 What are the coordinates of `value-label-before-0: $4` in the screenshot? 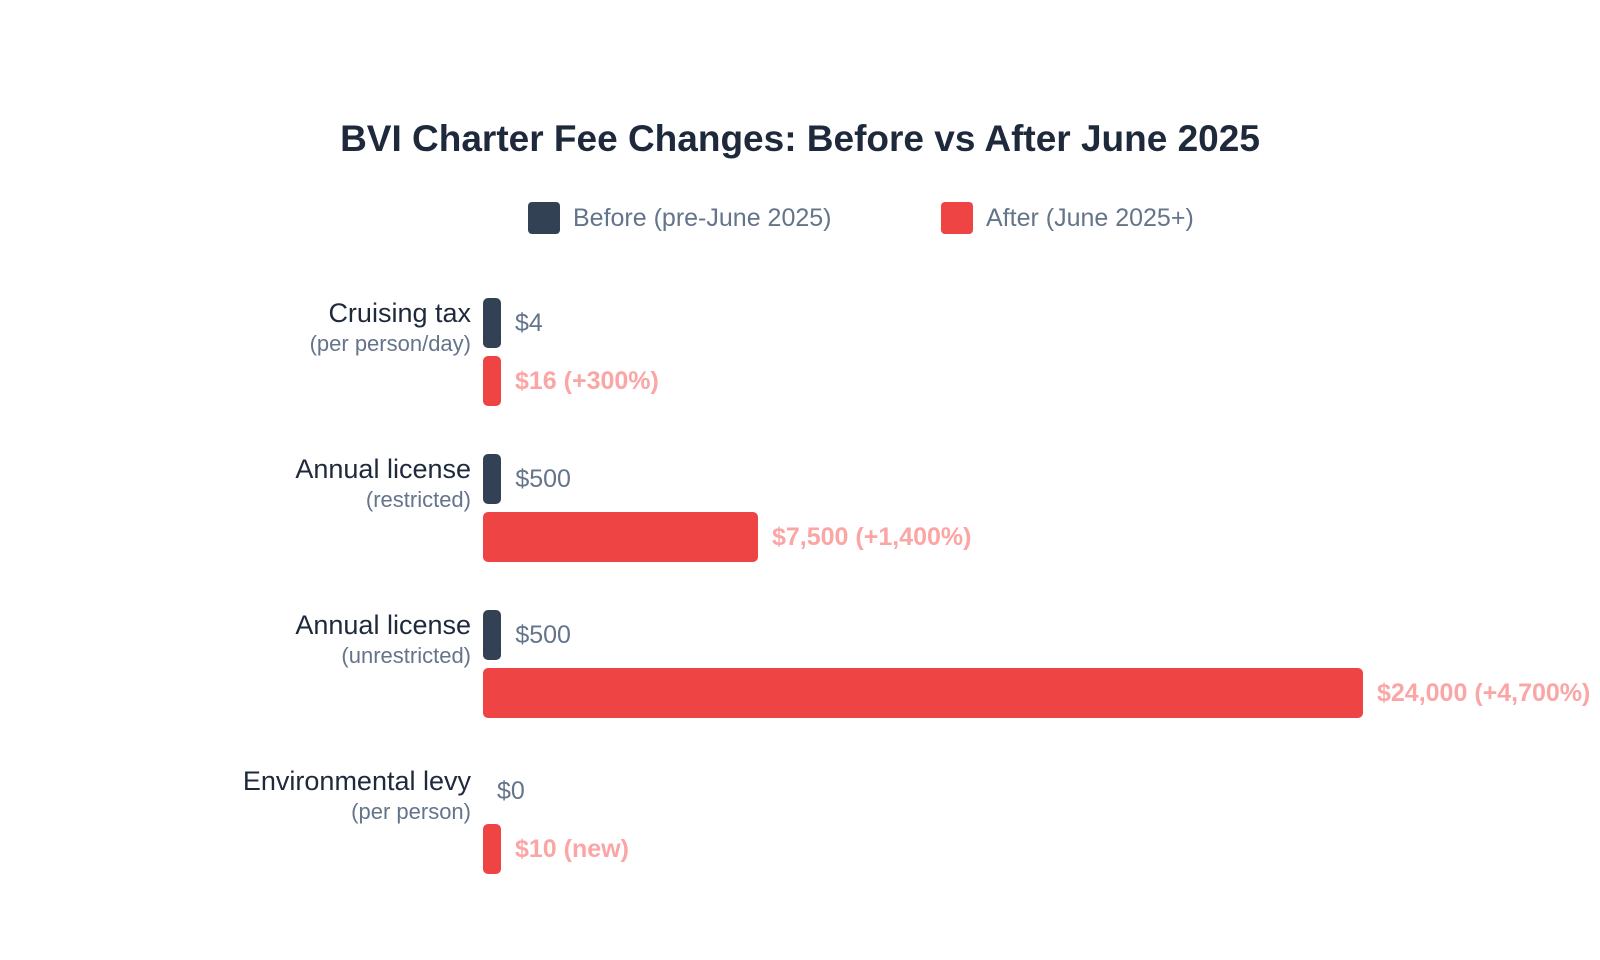 It's located at (529, 323).